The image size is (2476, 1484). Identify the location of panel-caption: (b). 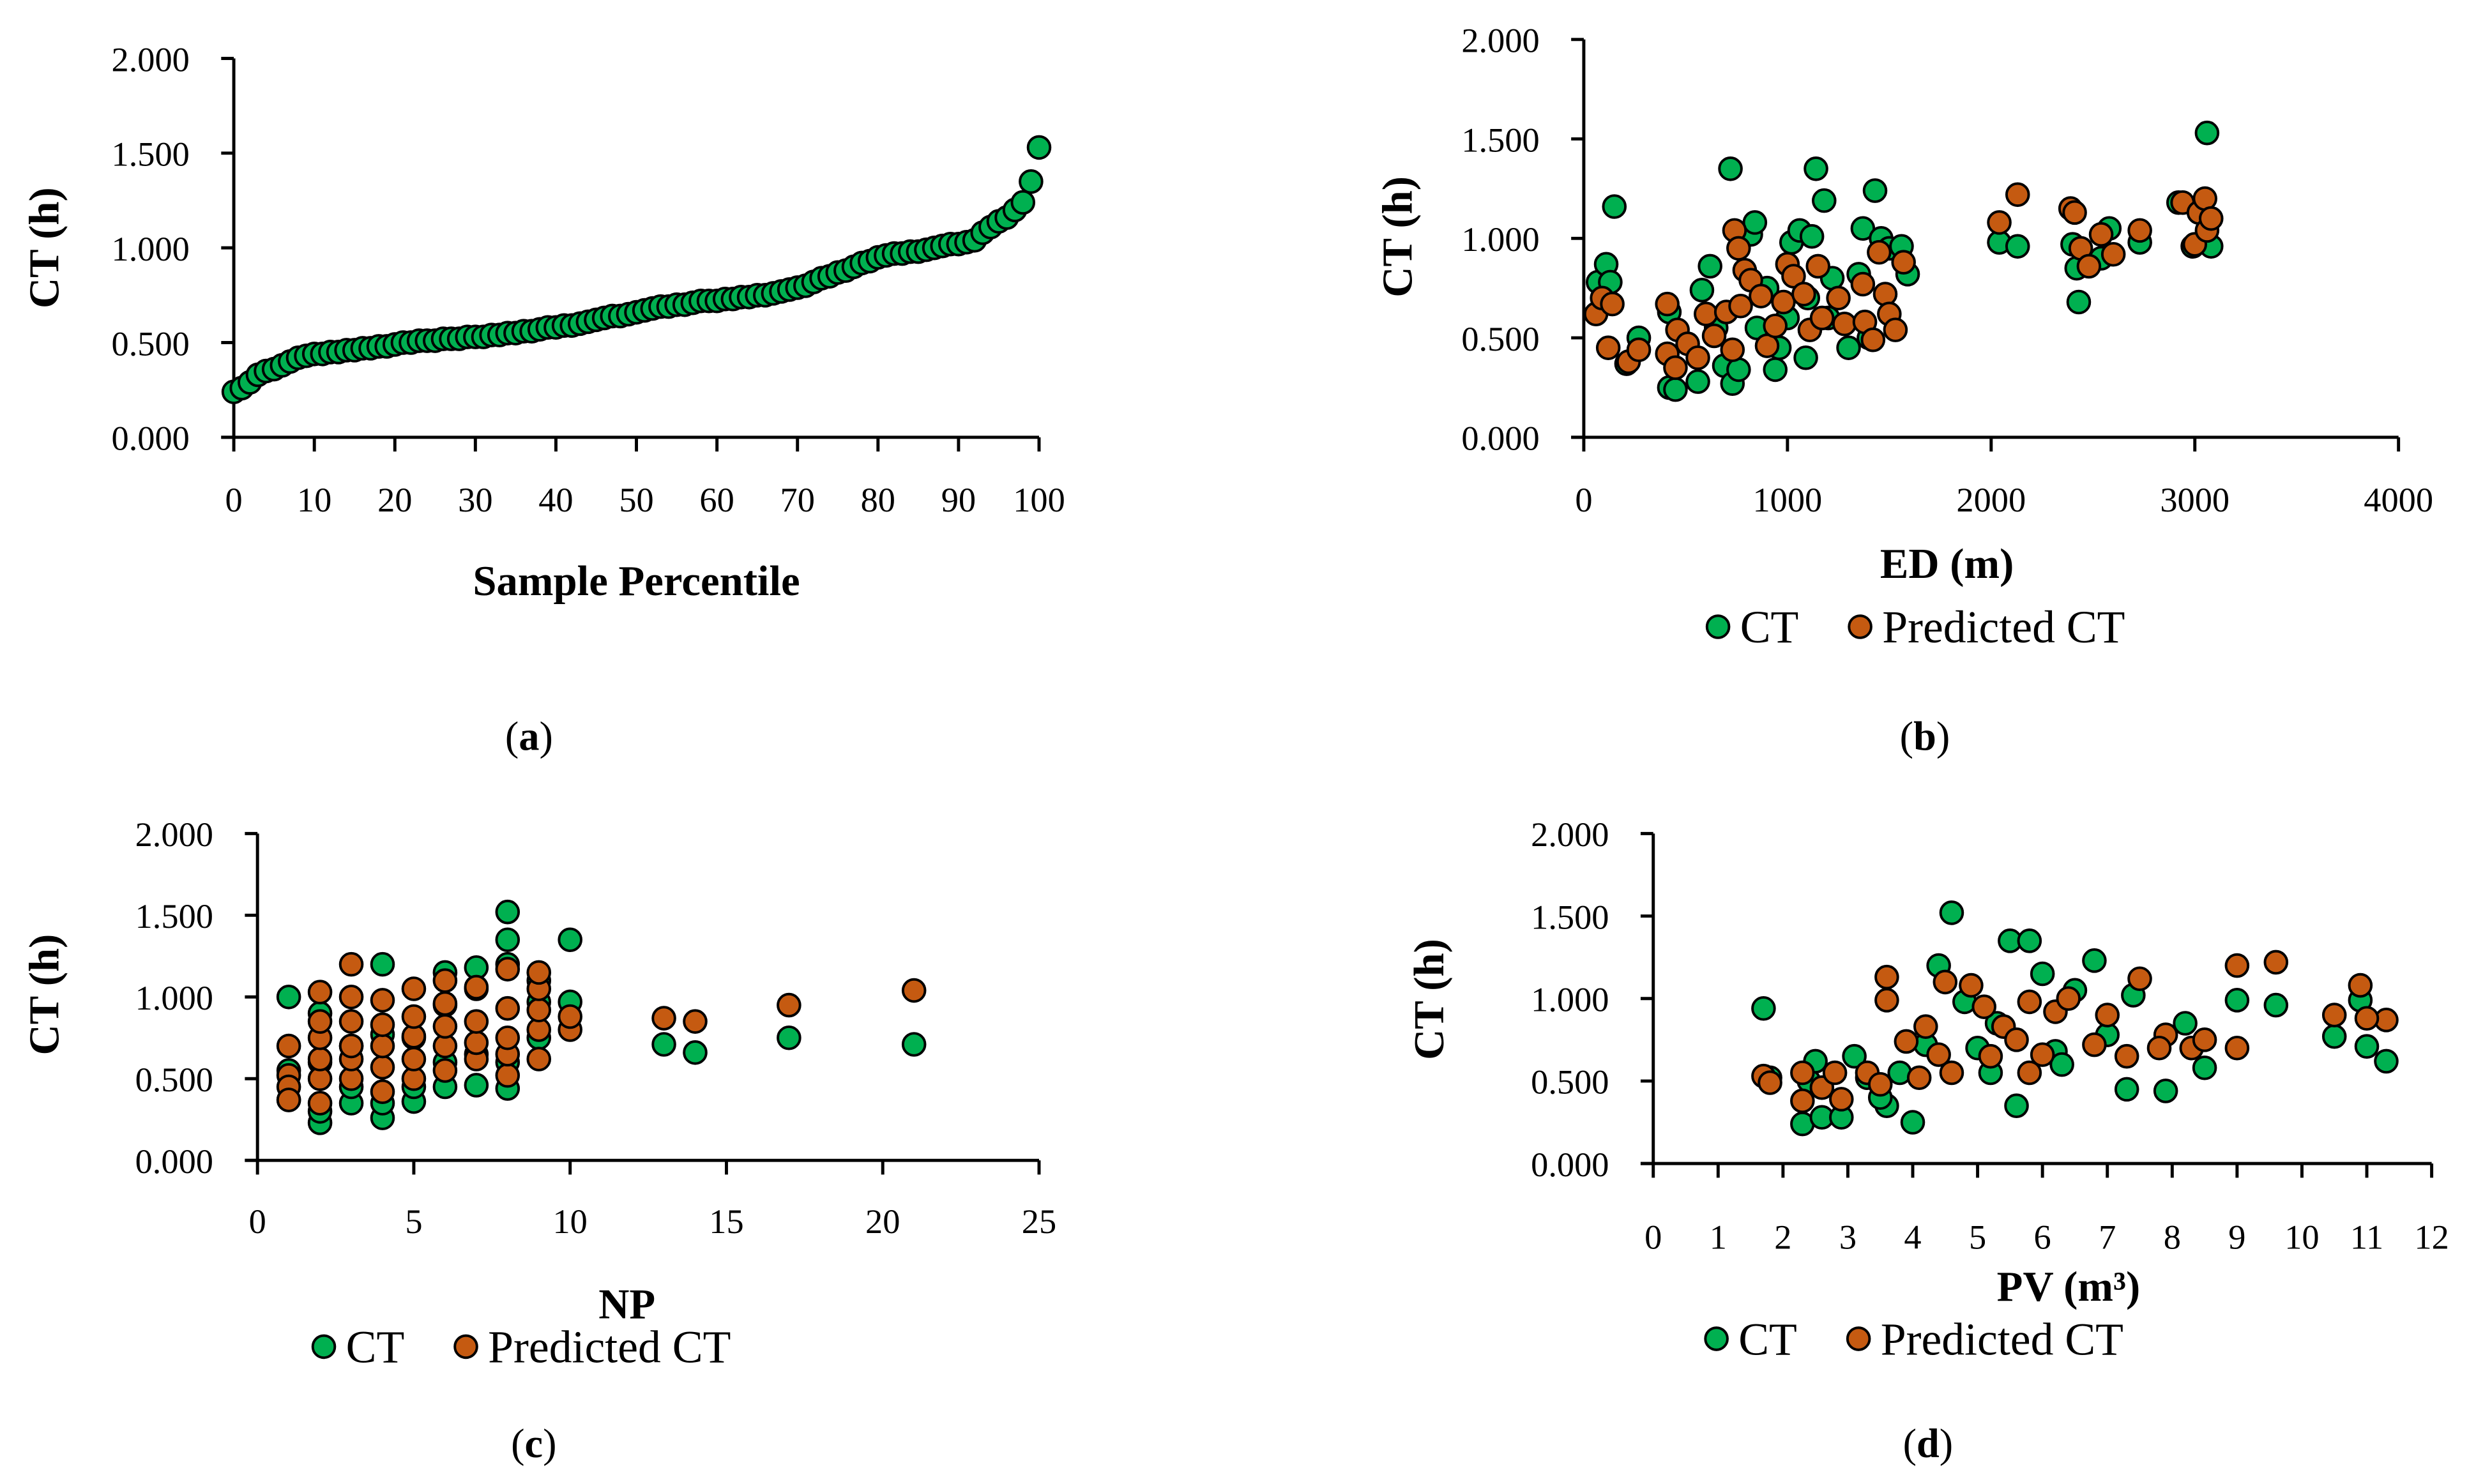
(1925, 736).